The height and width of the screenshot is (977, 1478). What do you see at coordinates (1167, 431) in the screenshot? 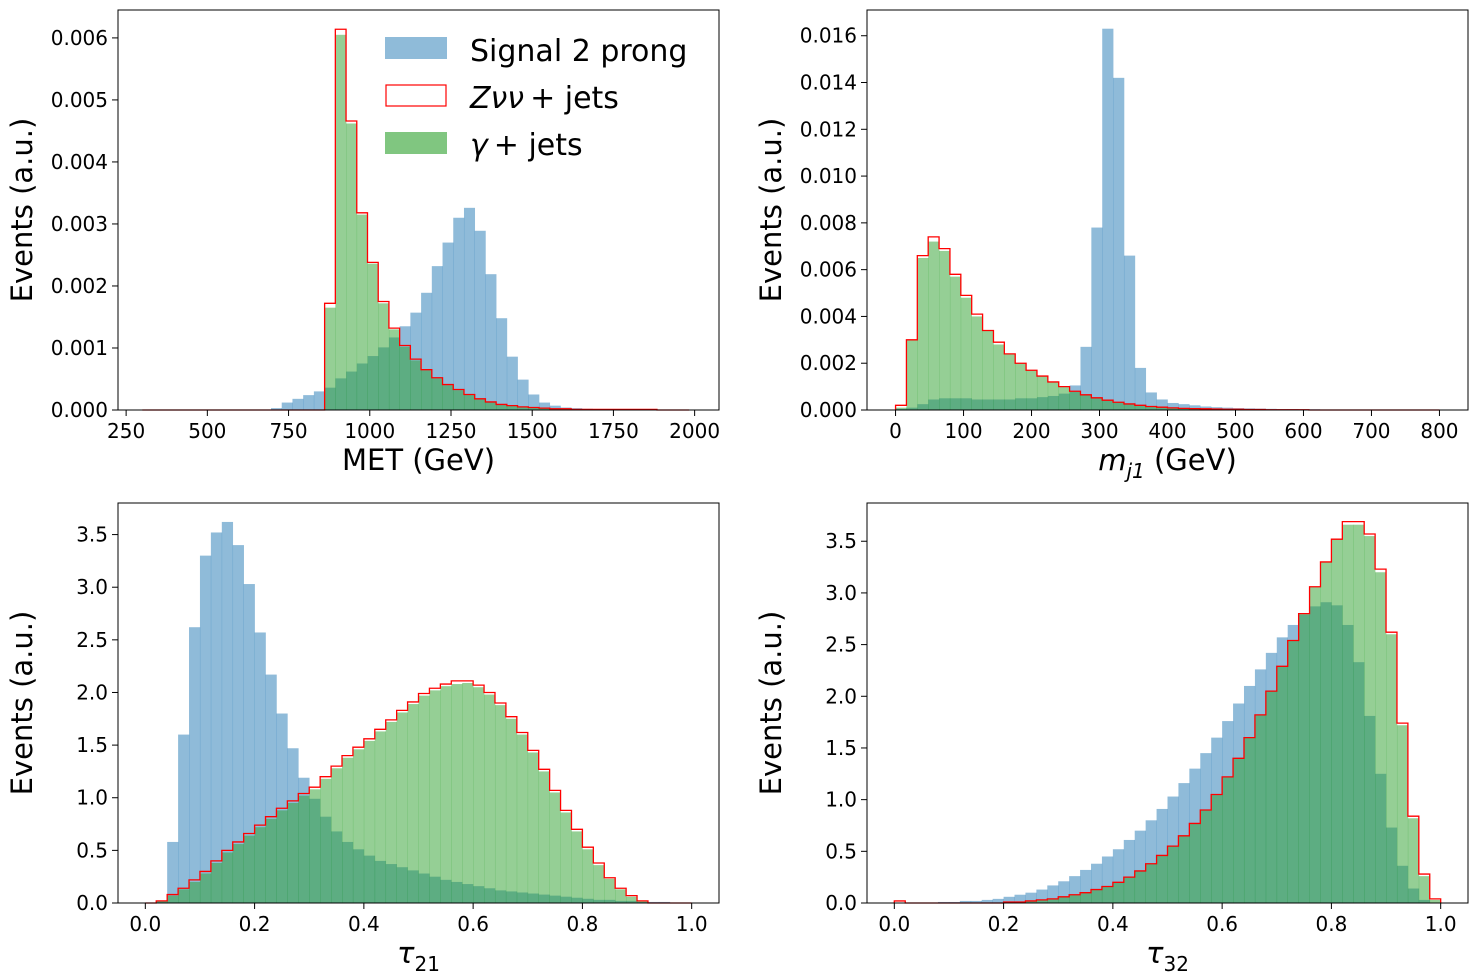
I see `xtick-label-mj1-4: 400` at bounding box center [1167, 431].